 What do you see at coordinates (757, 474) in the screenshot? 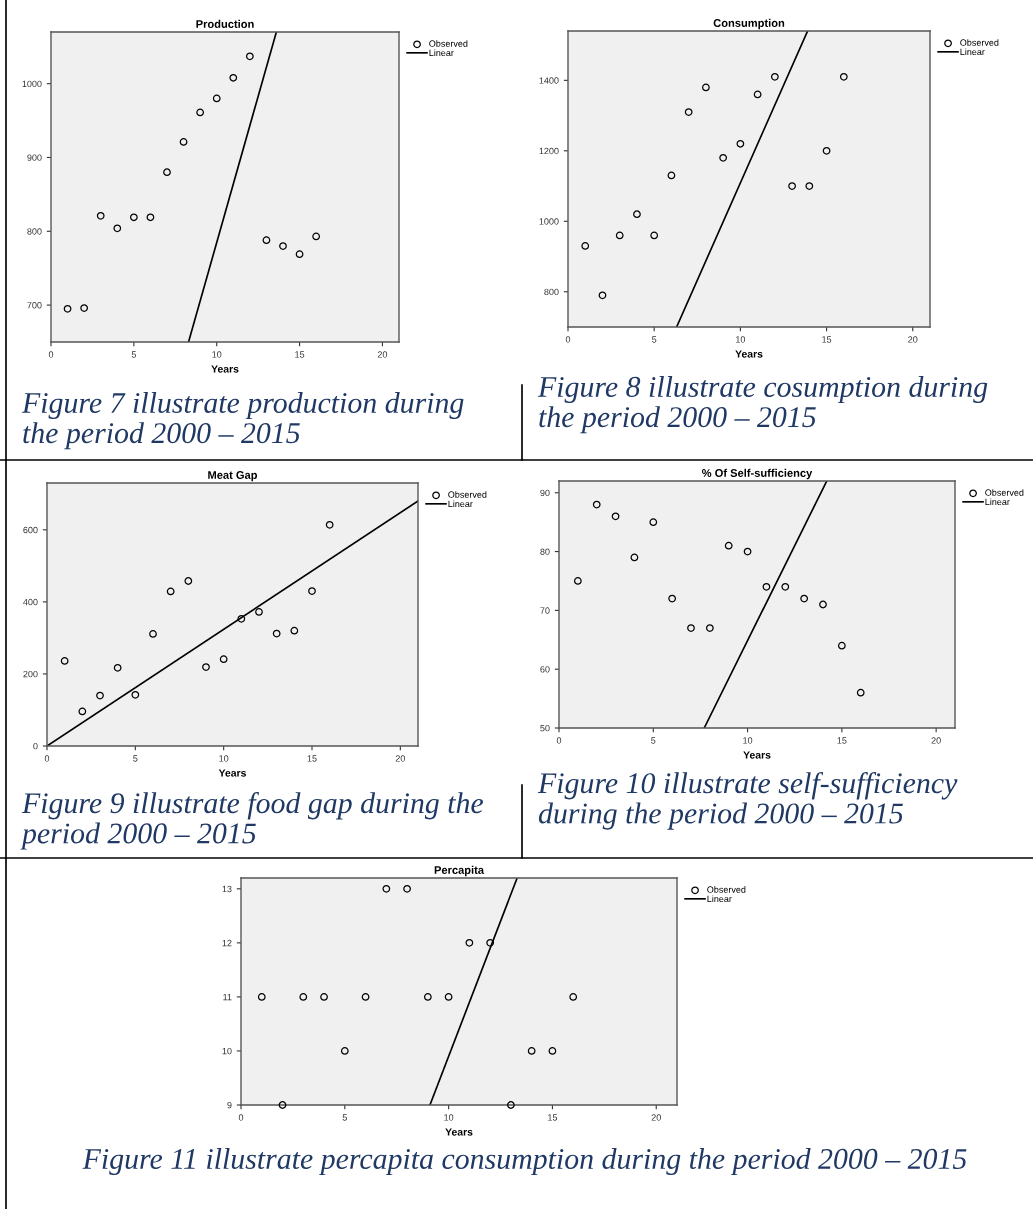
I see `chart-title: % Of Self-sufficiency` at bounding box center [757, 474].